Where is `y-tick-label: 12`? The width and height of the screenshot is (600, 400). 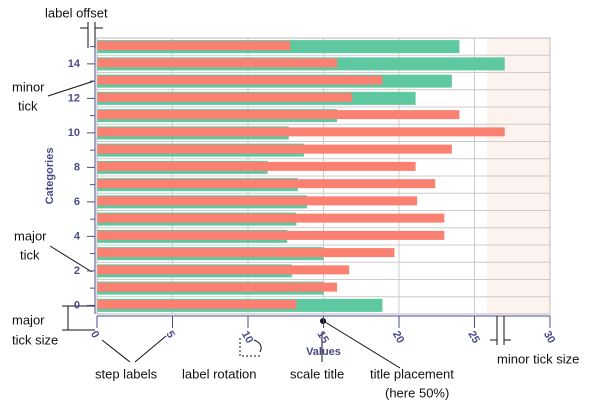
y-tick-label: 12 is located at coordinates (74, 98).